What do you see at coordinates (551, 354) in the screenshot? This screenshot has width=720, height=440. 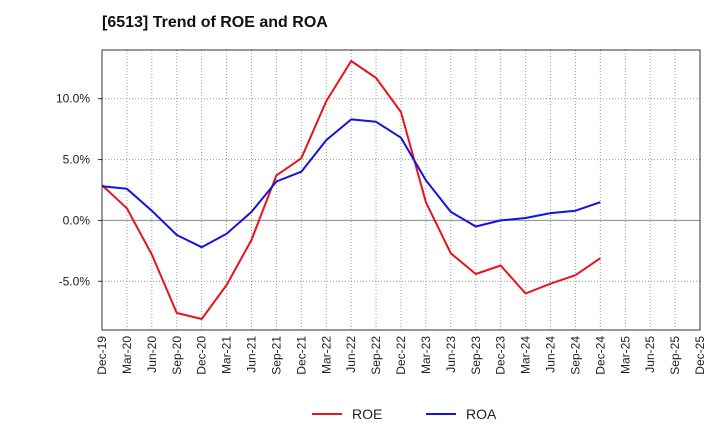 I see `x-tick-label: Jun-24` at bounding box center [551, 354].